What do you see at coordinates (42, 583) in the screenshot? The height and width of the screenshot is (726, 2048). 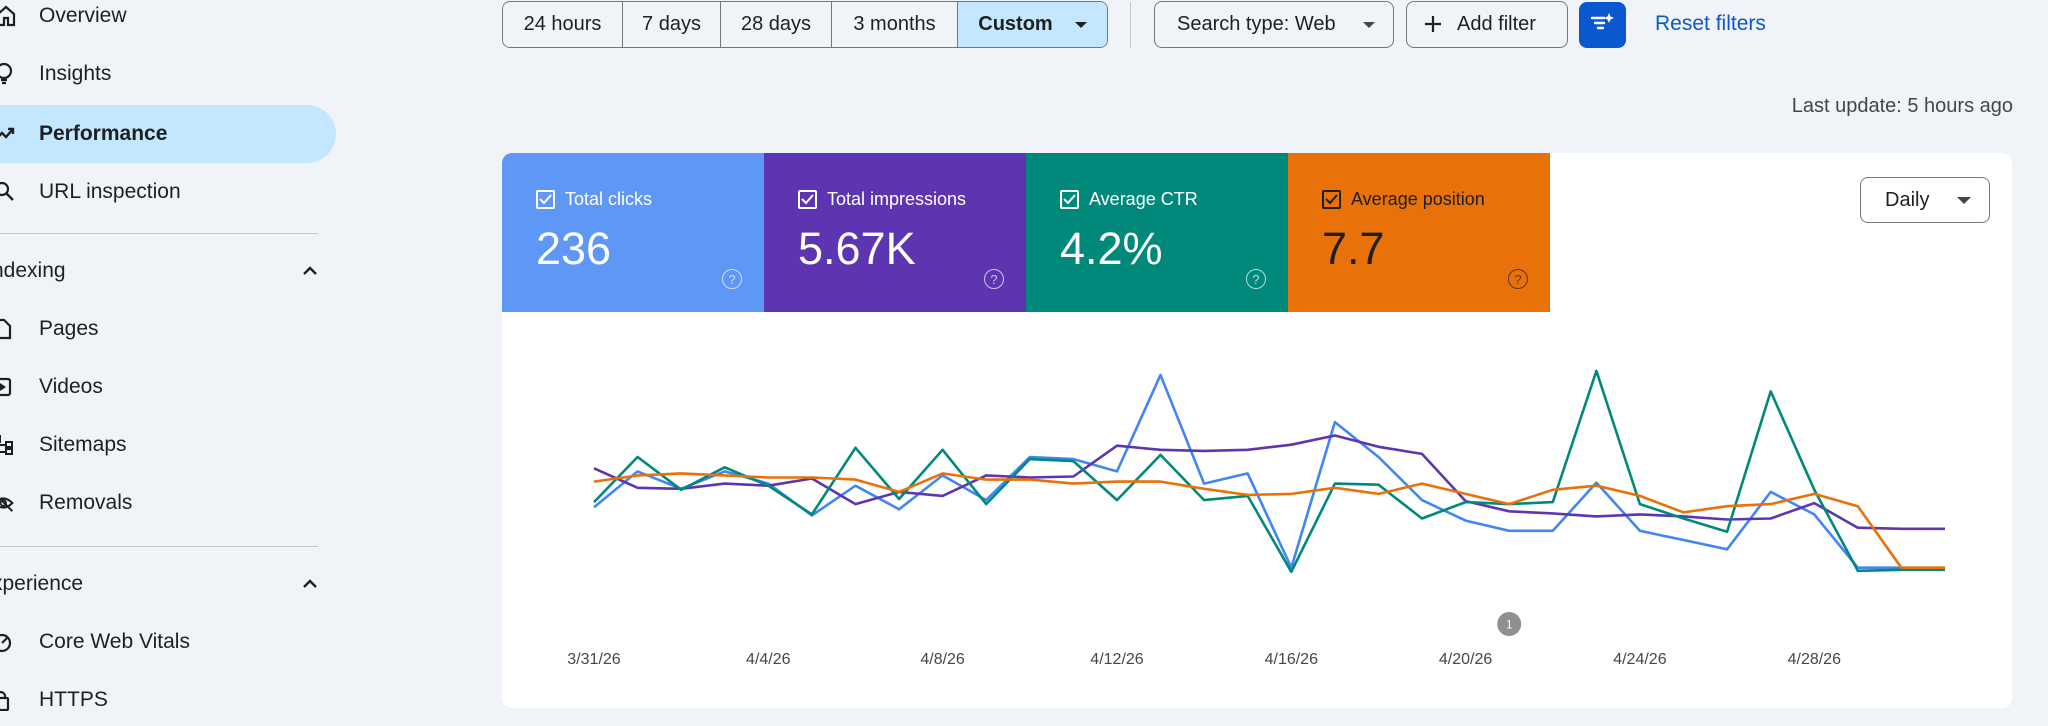 I see `section-title: xperience` at bounding box center [42, 583].